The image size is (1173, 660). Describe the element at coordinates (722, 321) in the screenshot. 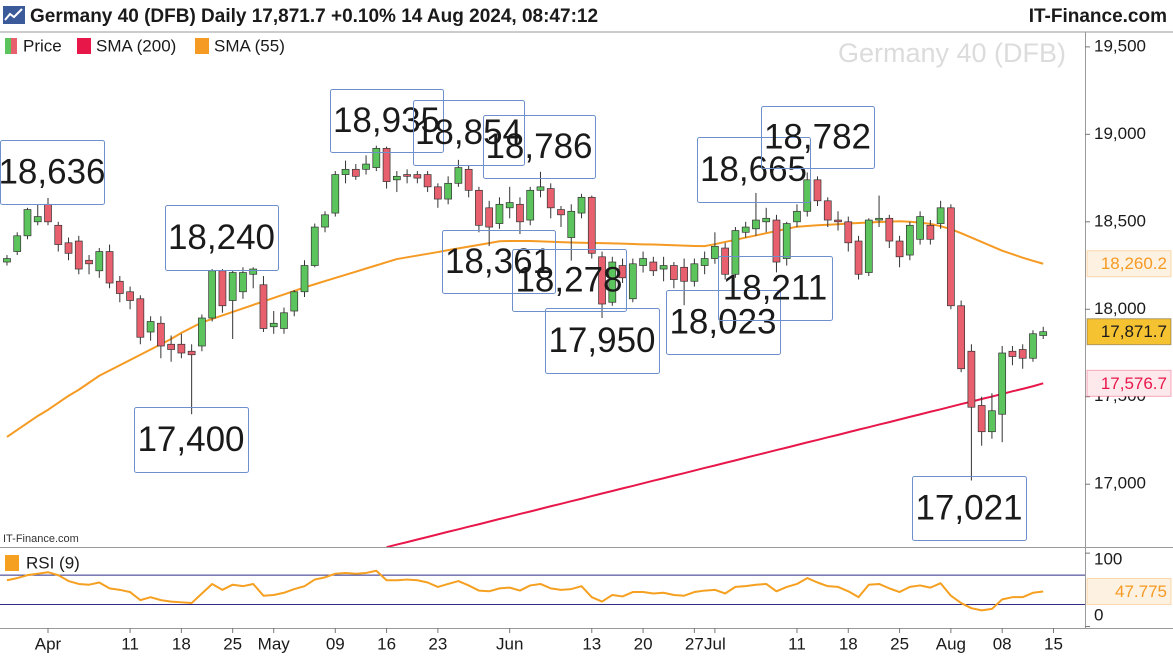

I see `annotation-label: 18,023` at that location.